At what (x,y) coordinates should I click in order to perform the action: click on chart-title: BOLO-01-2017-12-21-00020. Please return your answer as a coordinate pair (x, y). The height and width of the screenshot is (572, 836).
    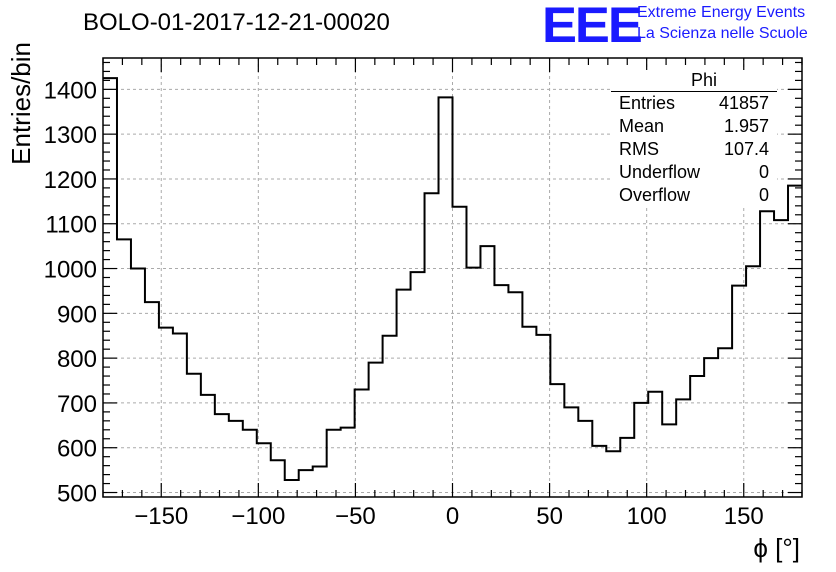
    Looking at the image, I should click on (236, 22).